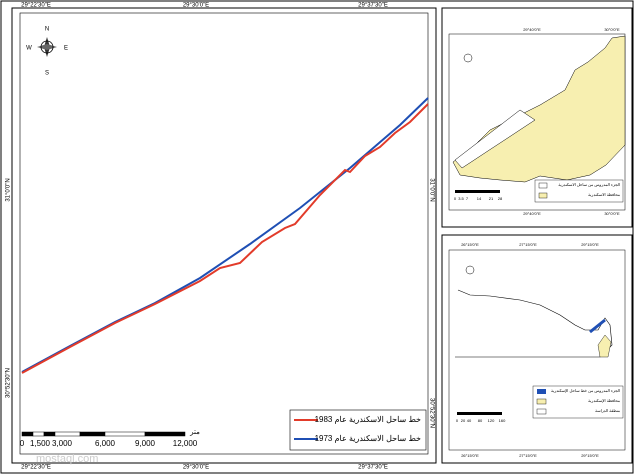  I want to click on scale-label: 3,000, so click(62, 443).